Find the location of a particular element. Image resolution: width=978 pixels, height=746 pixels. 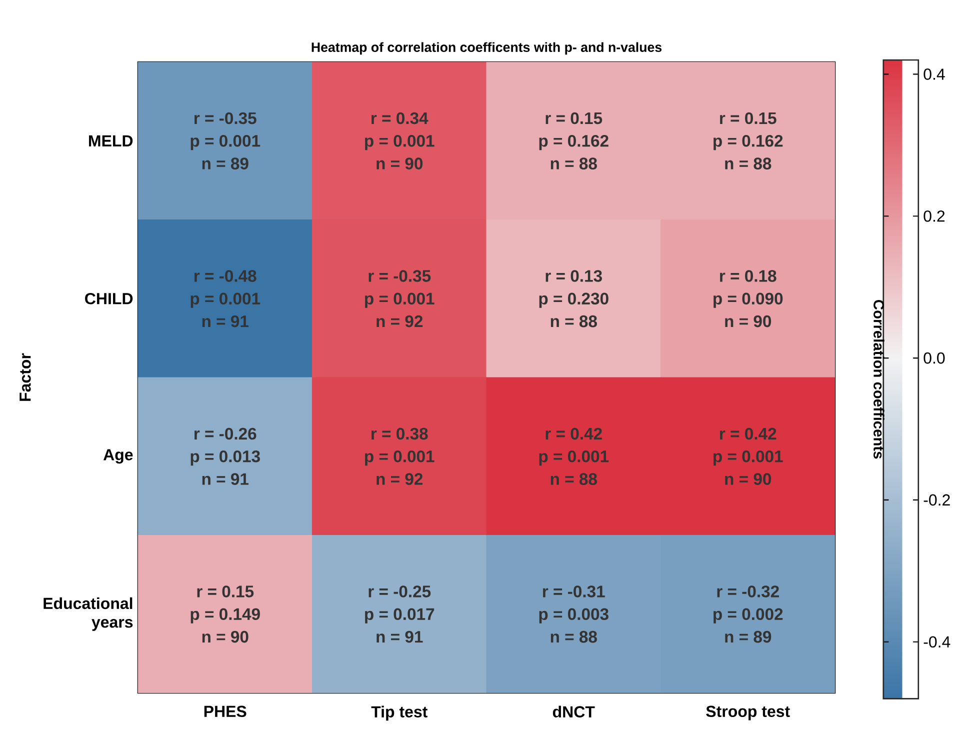

x-tick-label: dNCT is located at coordinates (573, 712).